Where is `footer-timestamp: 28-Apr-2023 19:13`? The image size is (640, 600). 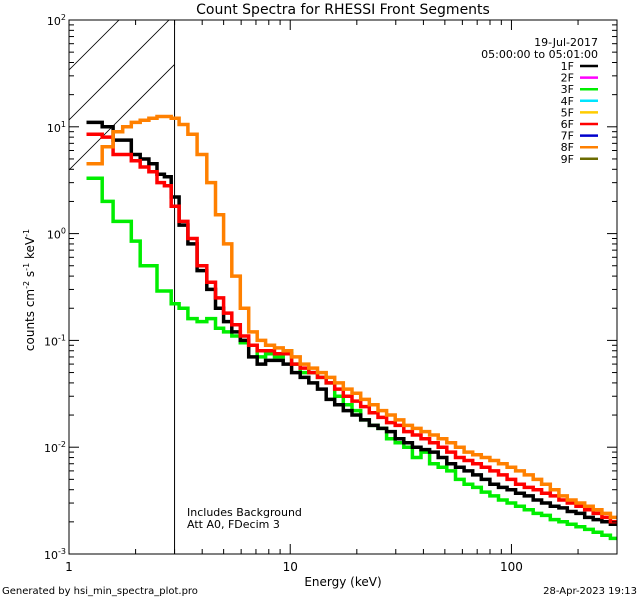 footer-timestamp: 28-Apr-2023 19:13 is located at coordinates (590, 591).